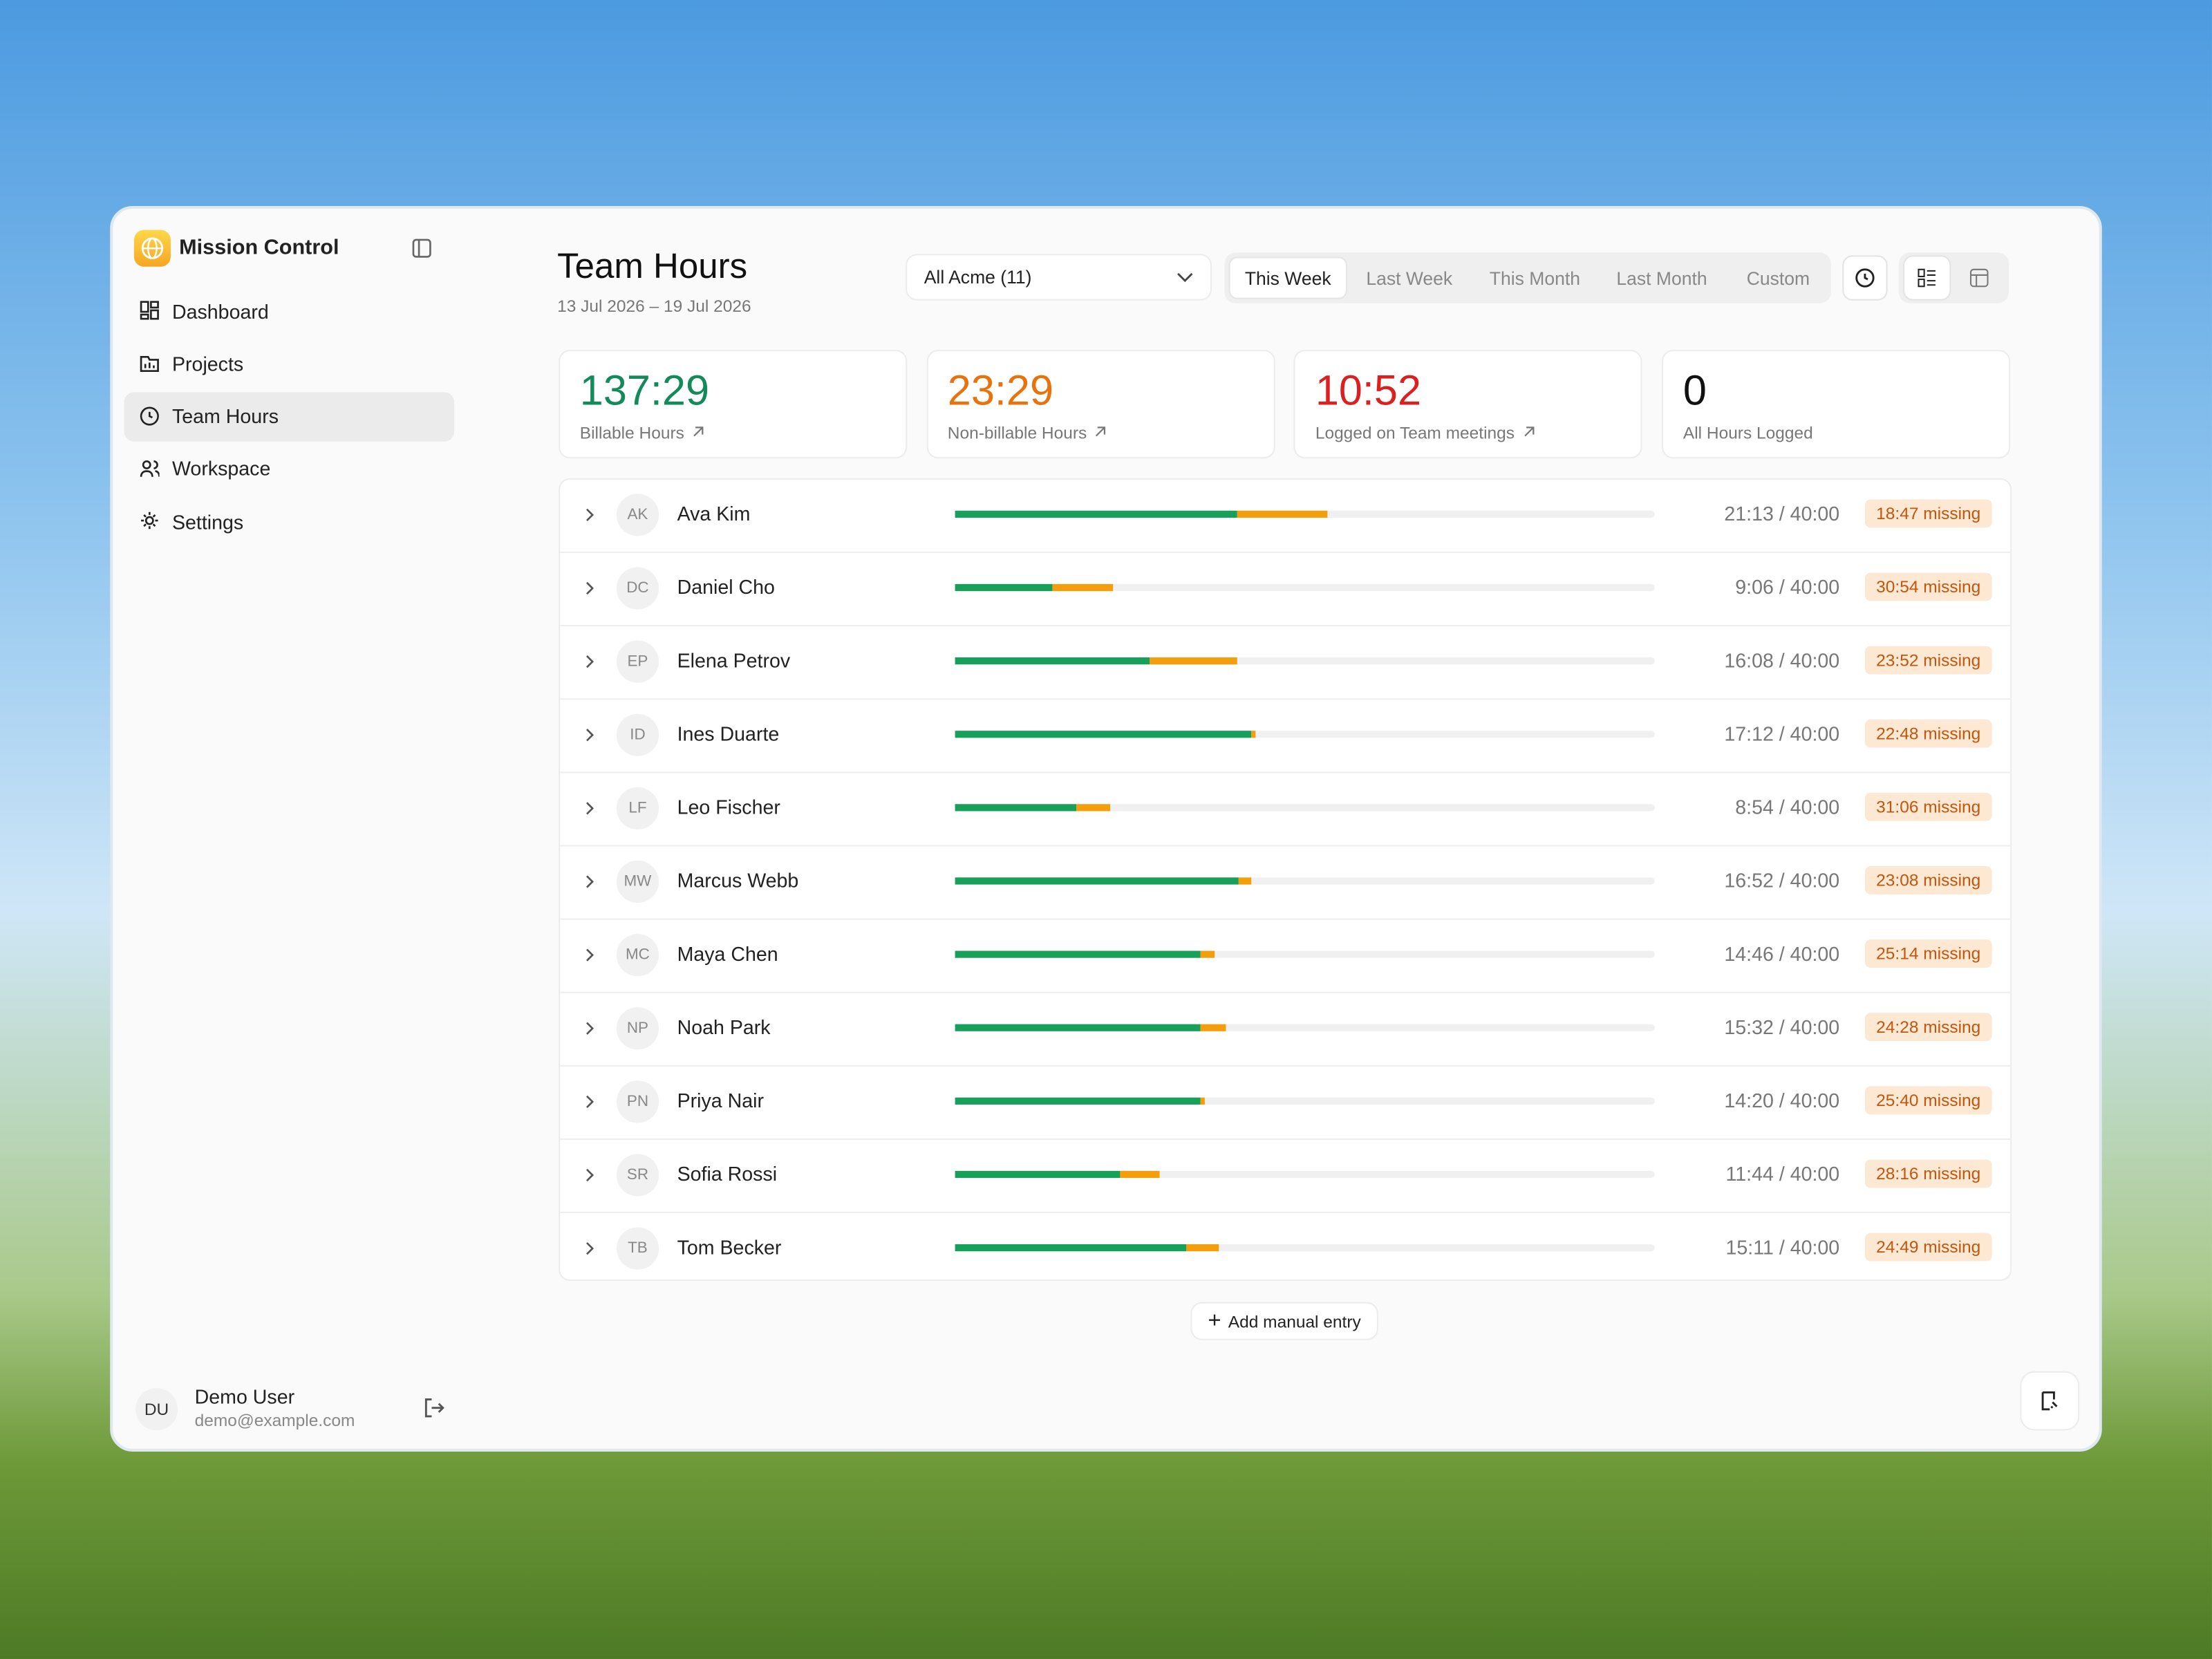  I want to click on nav-item: Settings, so click(289, 521).